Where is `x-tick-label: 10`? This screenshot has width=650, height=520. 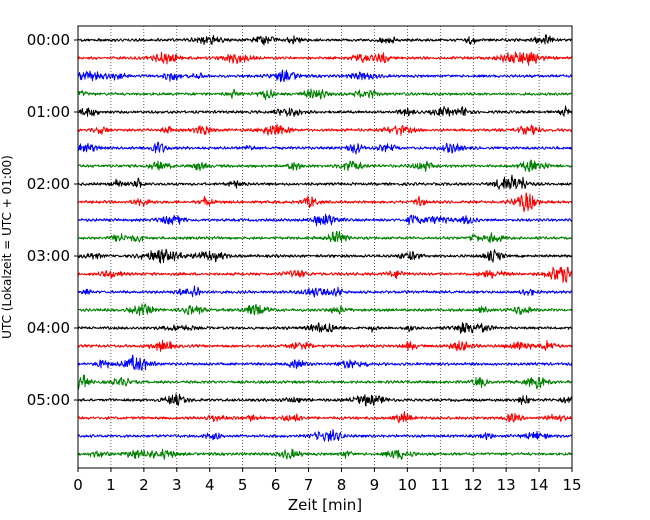
x-tick-label: 10 is located at coordinates (407, 485).